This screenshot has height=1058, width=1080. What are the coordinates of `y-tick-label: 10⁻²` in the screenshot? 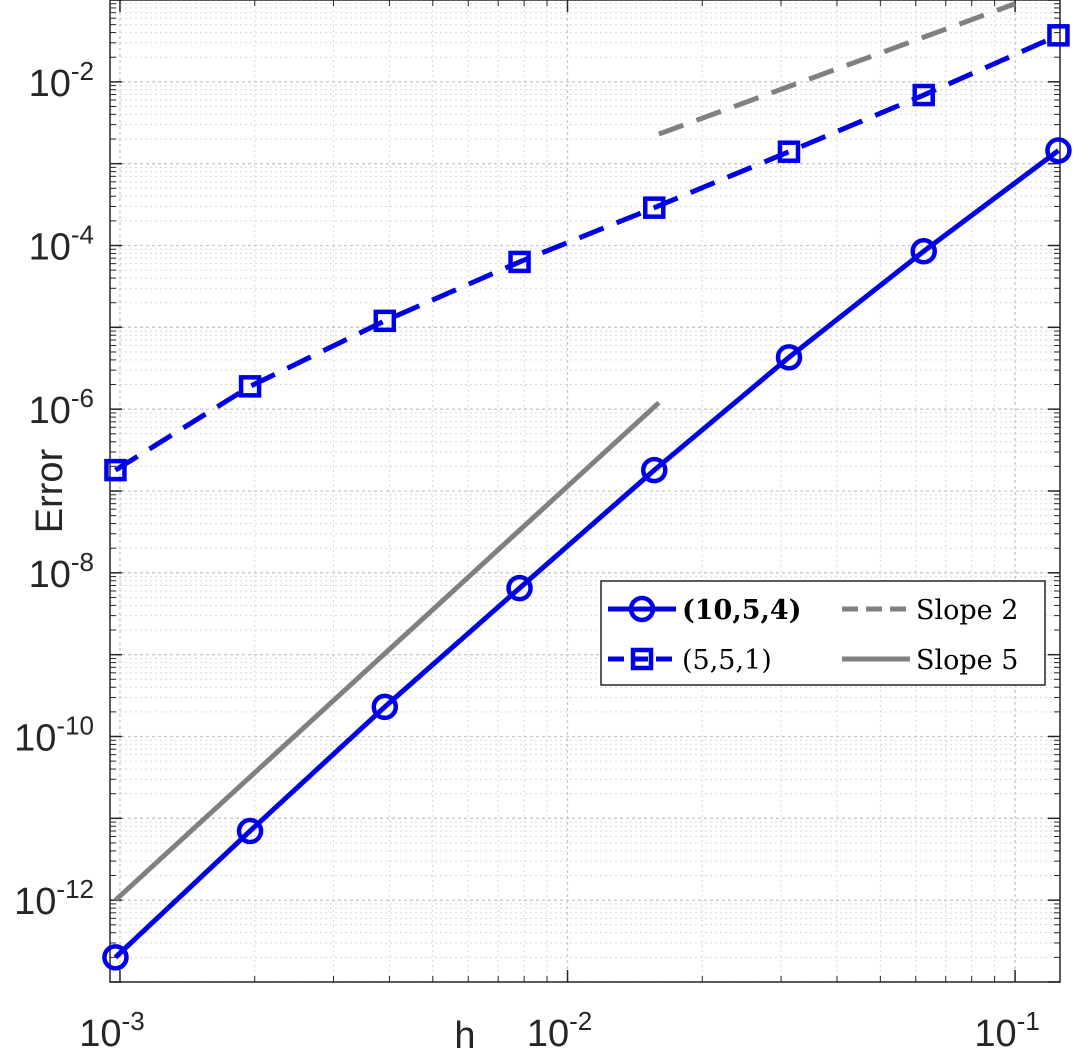 It's located at (61, 80).